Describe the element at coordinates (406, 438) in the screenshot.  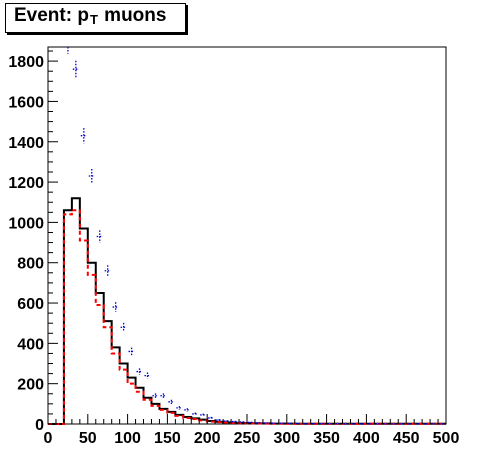
I see `x-tick-label: 450` at that location.